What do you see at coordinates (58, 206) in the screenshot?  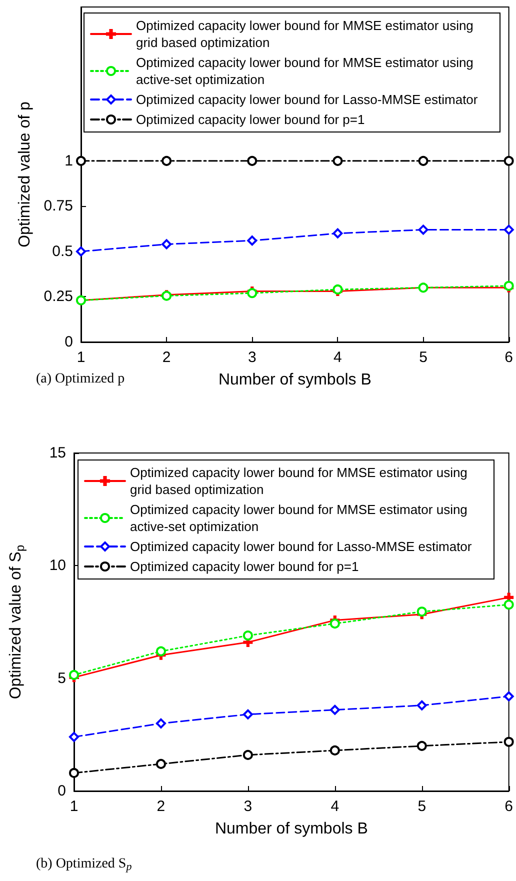 I see `y-tick-label: 0.75` at bounding box center [58, 206].